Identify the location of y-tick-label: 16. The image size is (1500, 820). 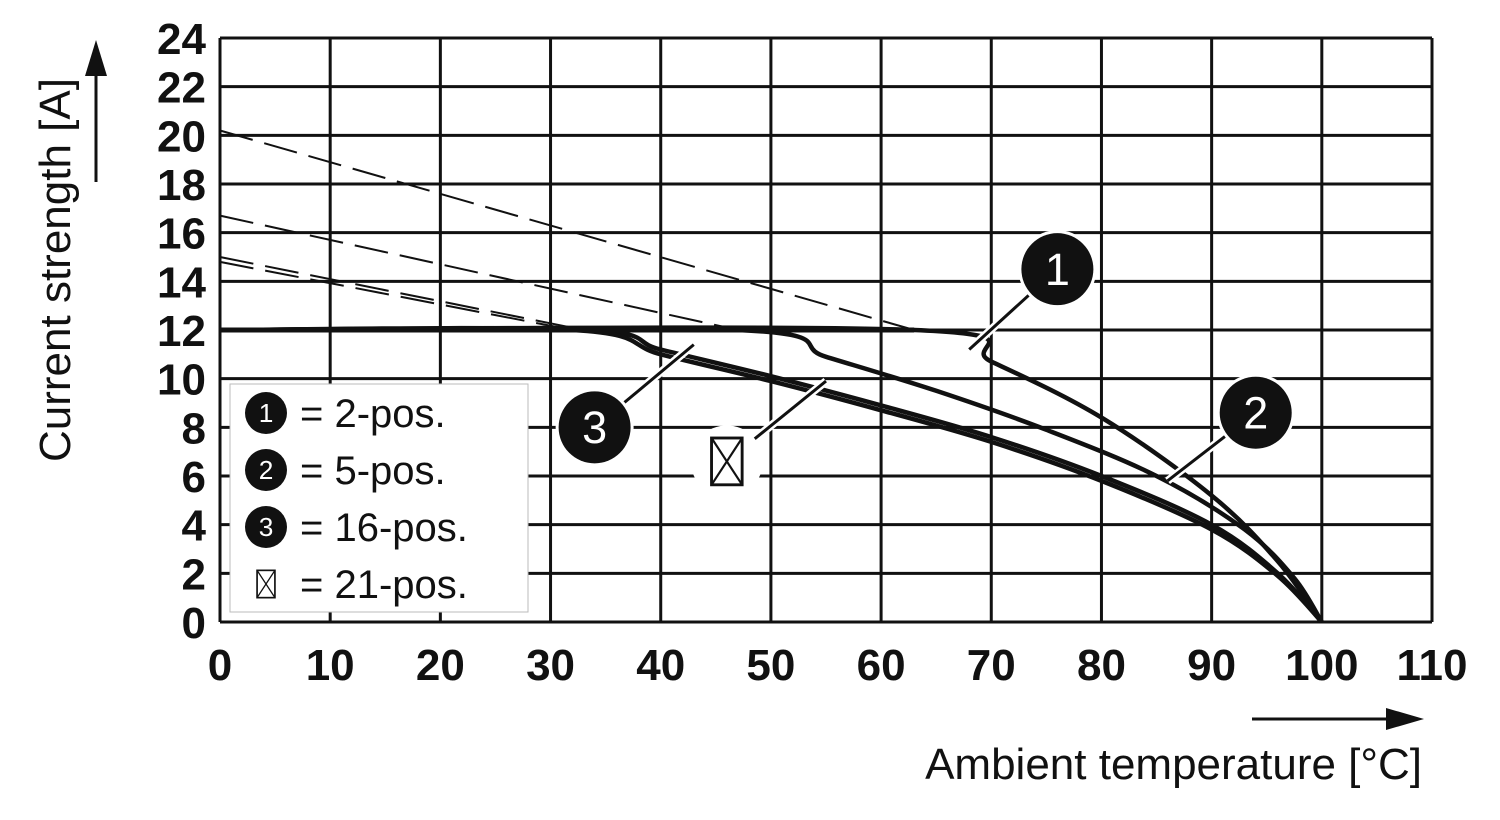
(181, 234).